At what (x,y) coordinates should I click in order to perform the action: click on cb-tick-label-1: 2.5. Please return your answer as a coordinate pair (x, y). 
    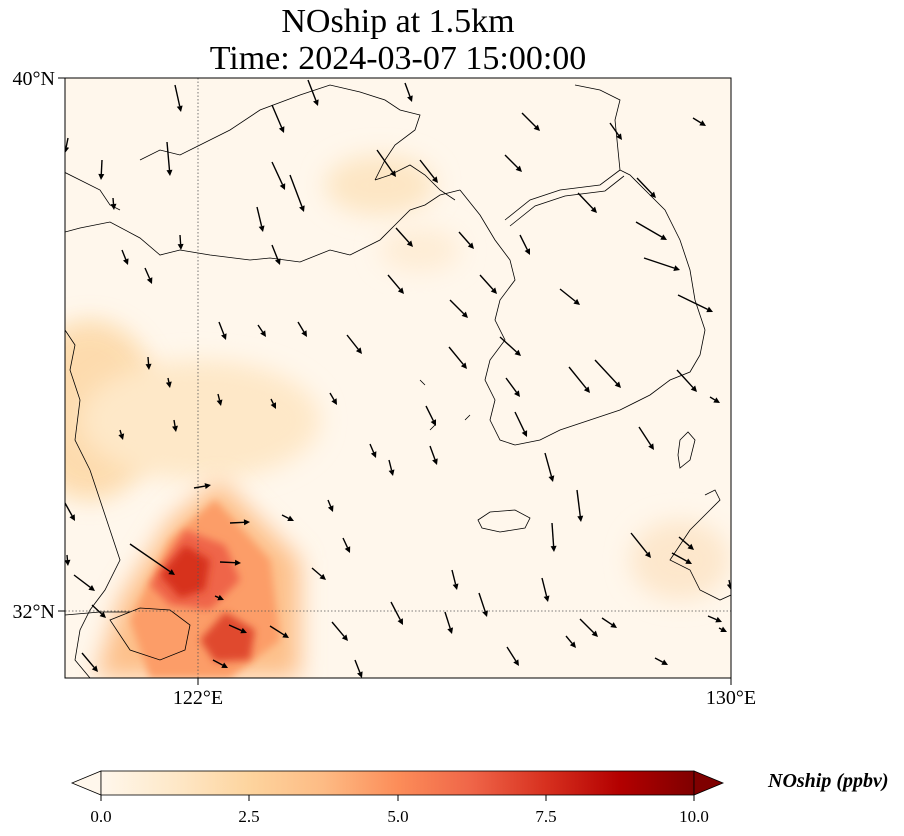
    Looking at the image, I should click on (248, 816).